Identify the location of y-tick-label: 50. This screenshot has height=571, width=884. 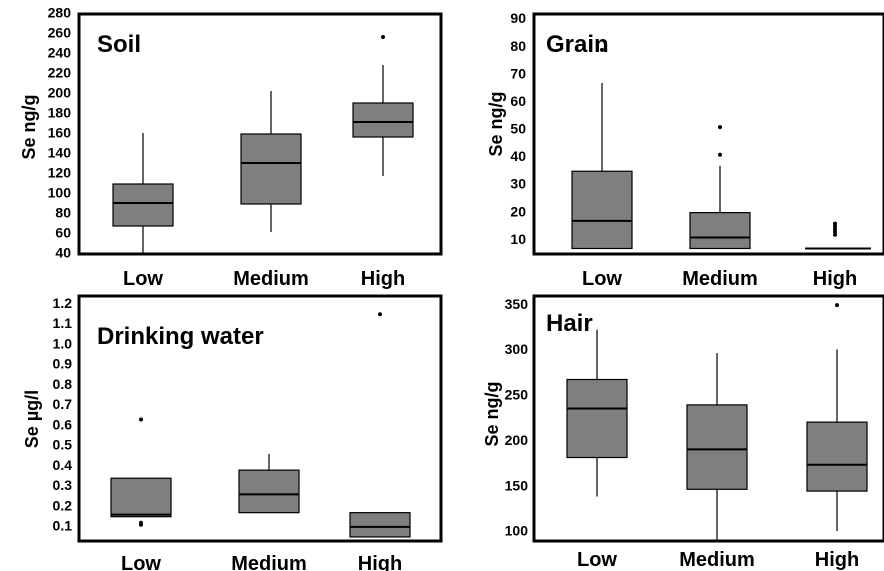
(518, 129).